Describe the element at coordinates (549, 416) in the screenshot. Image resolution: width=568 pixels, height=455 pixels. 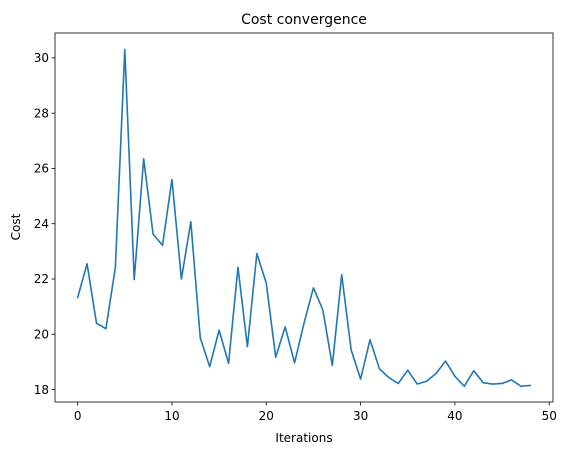
I see `x-tick-label: 50` at that location.